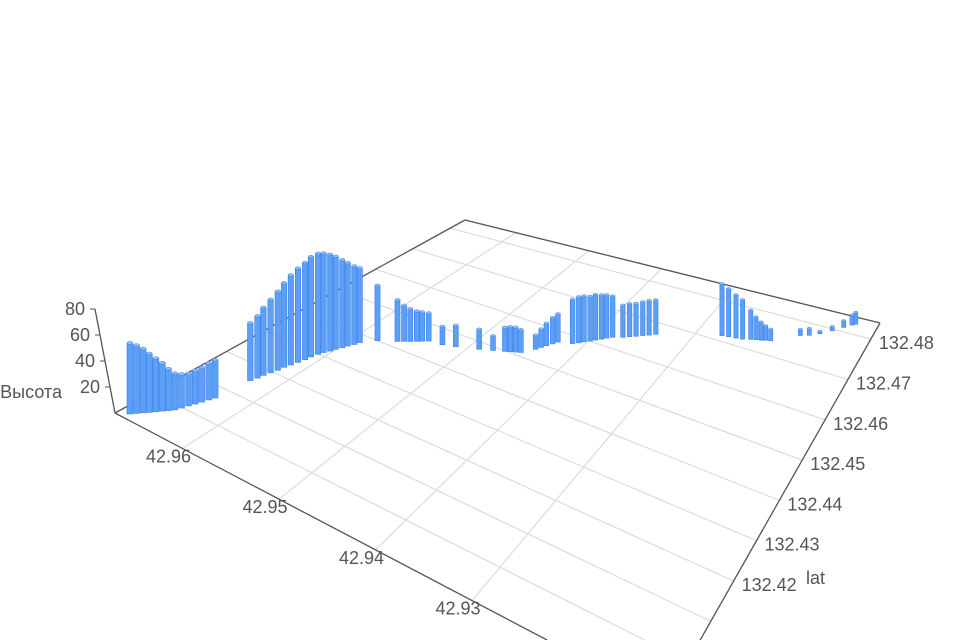  Describe the element at coordinates (265, 507) in the screenshot. I see `x-tick-label: 42.95` at that location.